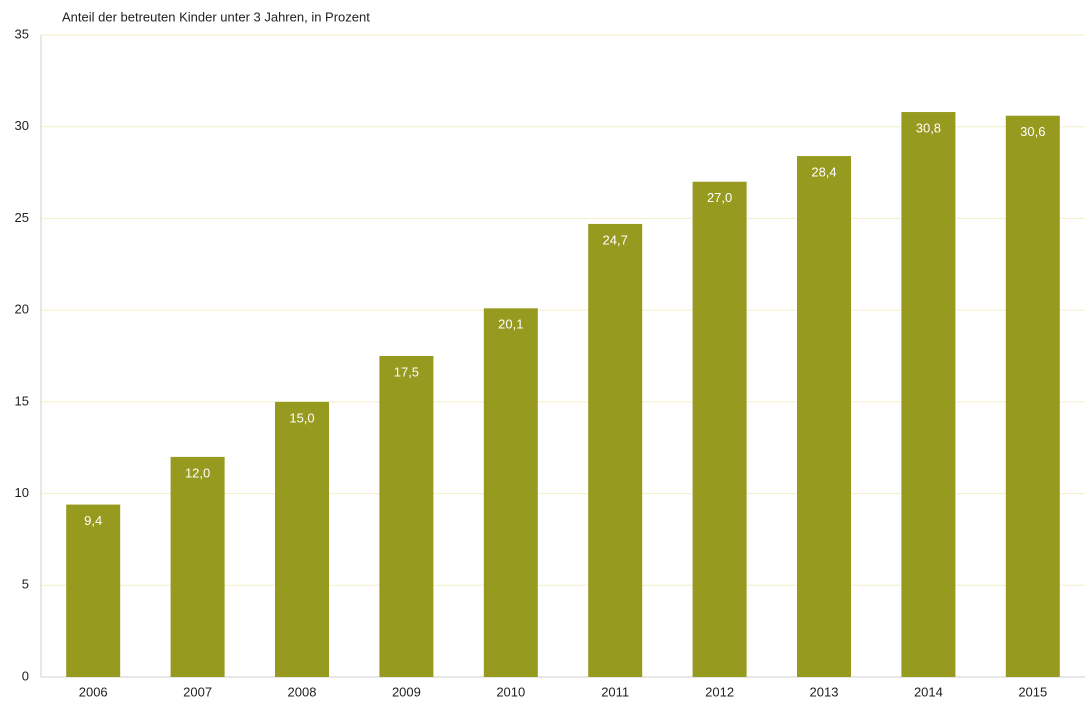 The height and width of the screenshot is (705, 1087). What do you see at coordinates (22, 33) in the screenshot?
I see `y-tick-label: 35` at bounding box center [22, 33].